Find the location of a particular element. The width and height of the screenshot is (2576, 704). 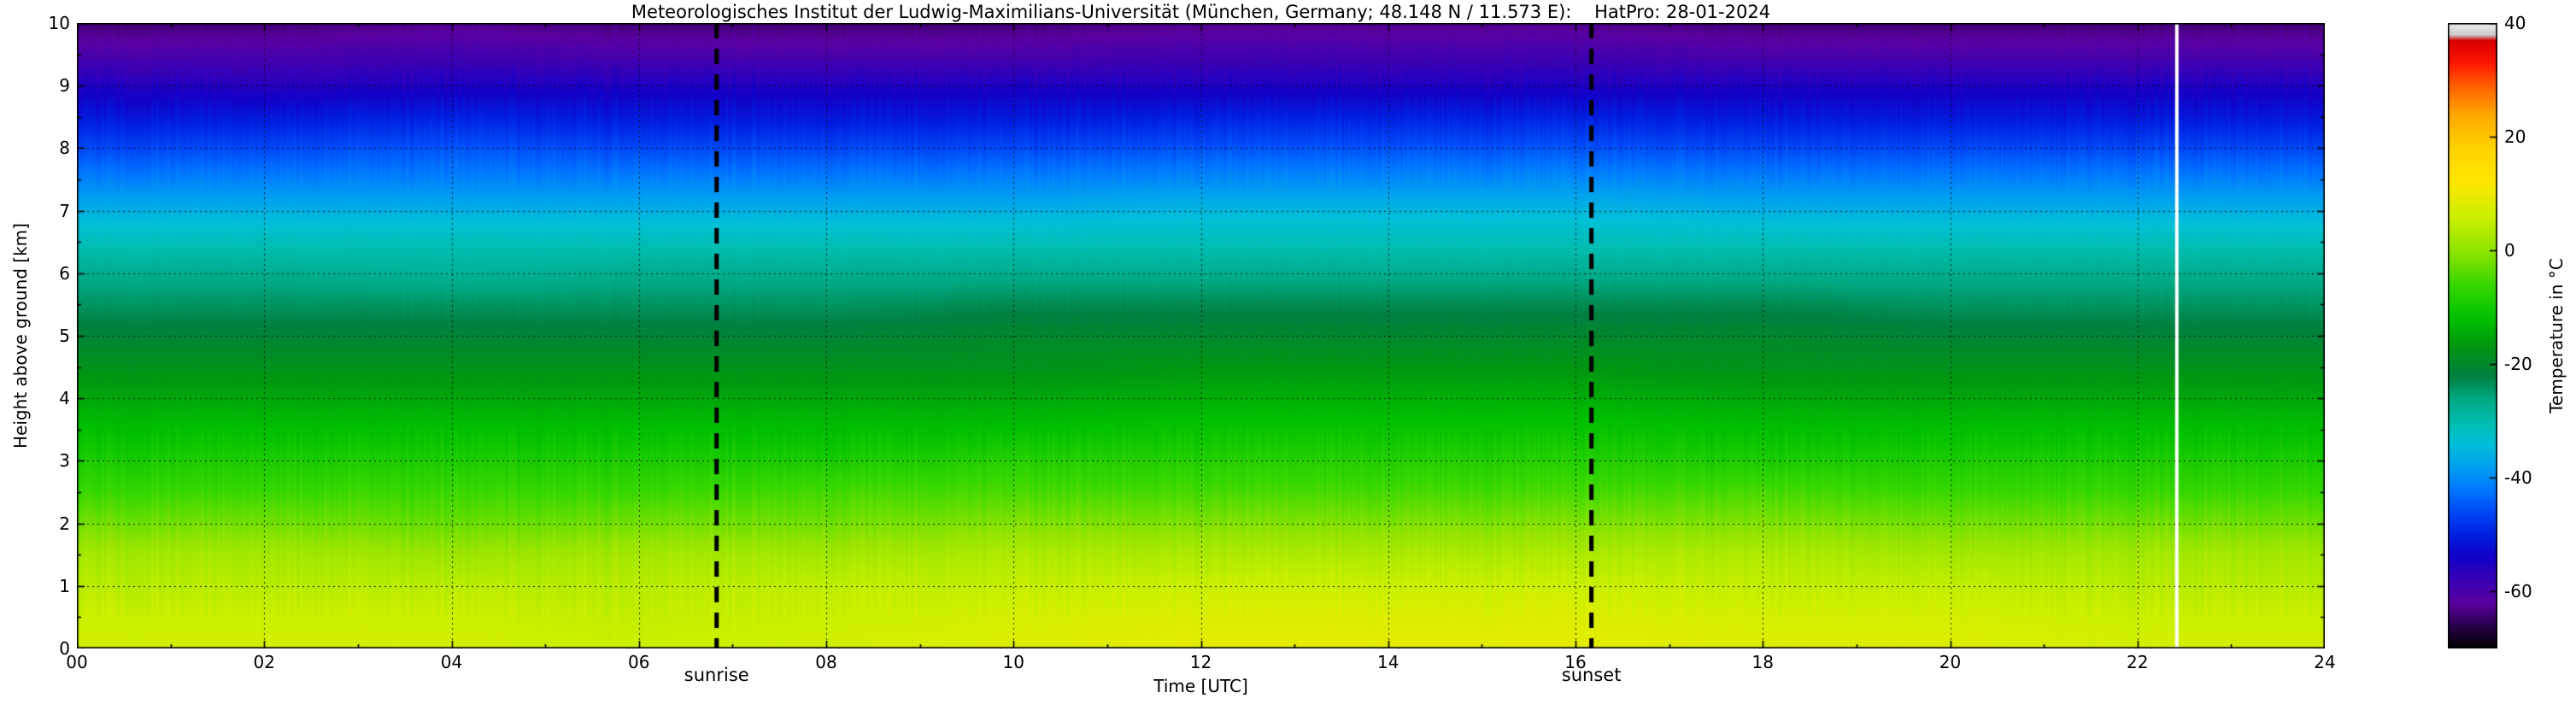

x-tick-label: 16 is located at coordinates (1575, 662).